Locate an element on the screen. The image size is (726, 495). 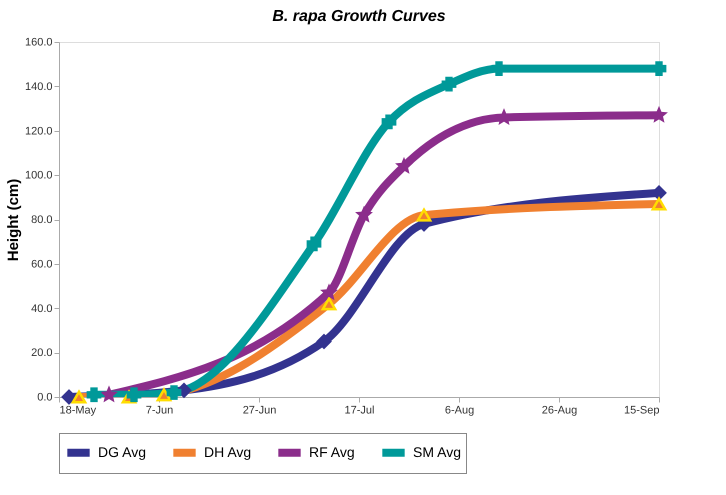
legend-label: DG Avg is located at coordinates (122, 452).